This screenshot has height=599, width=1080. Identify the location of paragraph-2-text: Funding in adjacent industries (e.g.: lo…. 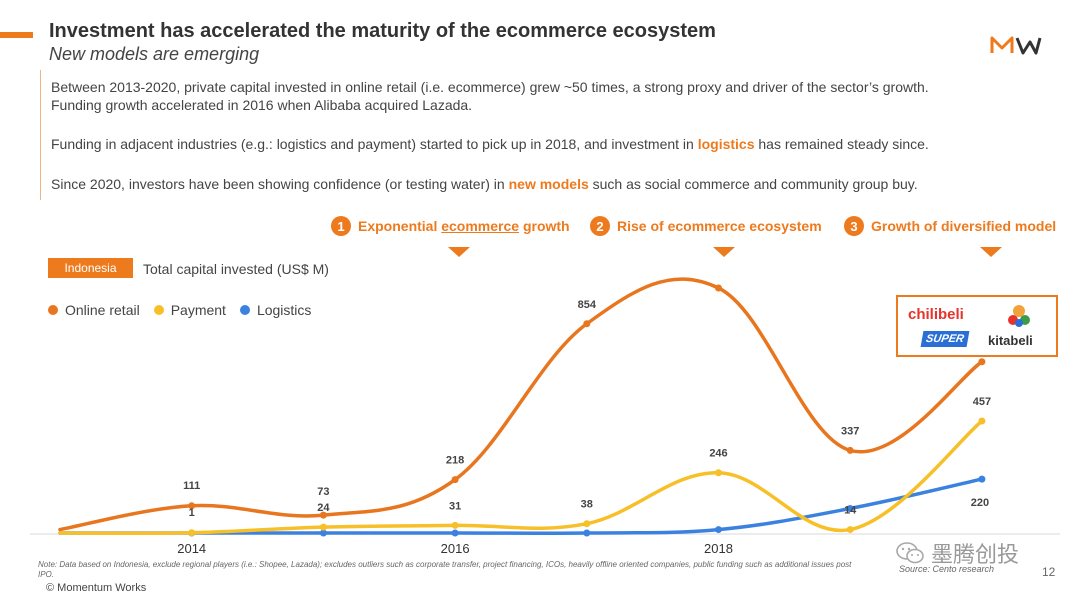
(374, 144).